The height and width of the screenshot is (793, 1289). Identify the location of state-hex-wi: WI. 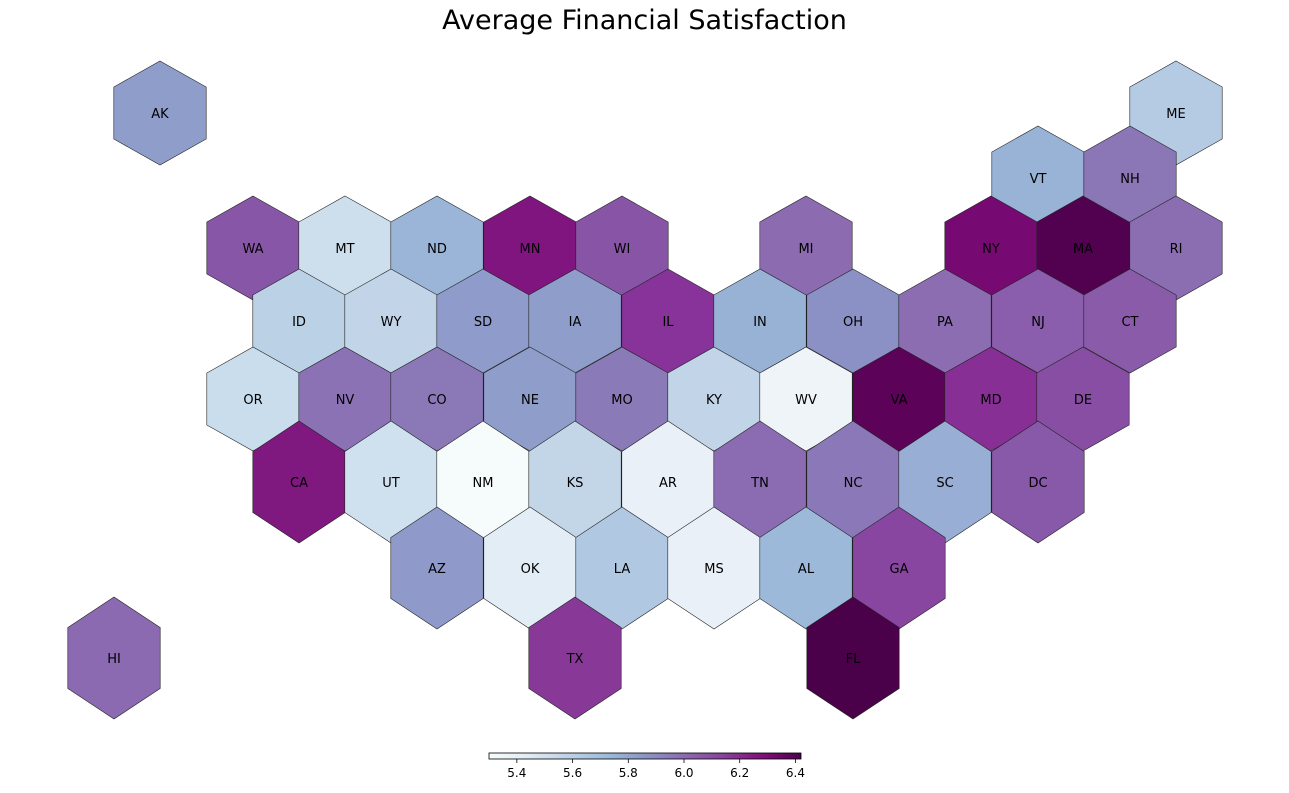
(622, 248).